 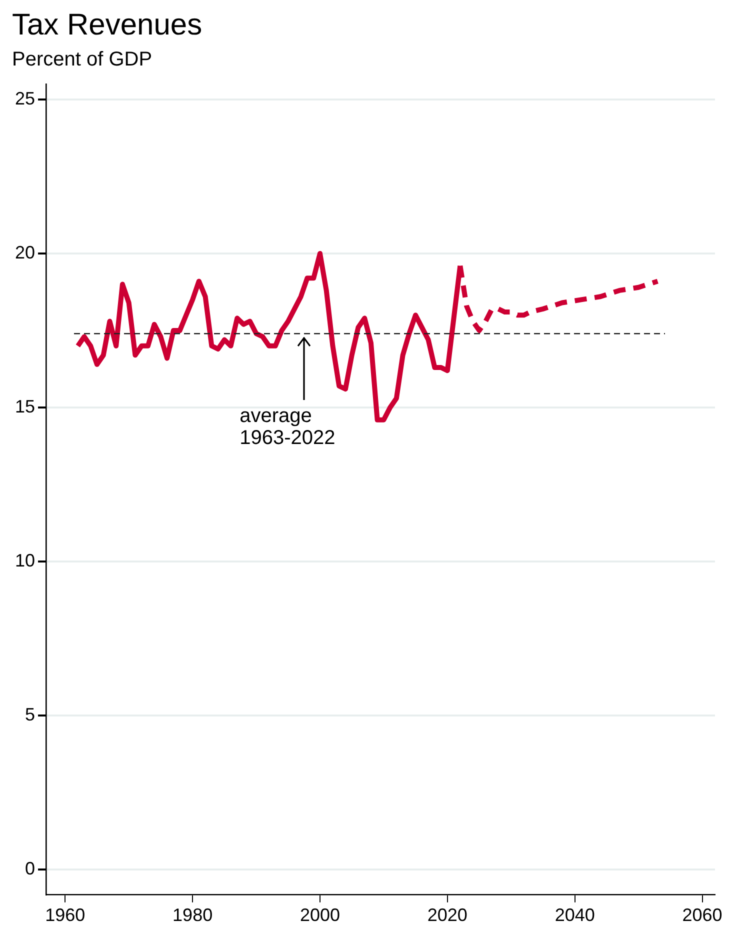 What do you see at coordinates (107, 25) in the screenshot?
I see `chart-title: Tax Revenues` at bounding box center [107, 25].